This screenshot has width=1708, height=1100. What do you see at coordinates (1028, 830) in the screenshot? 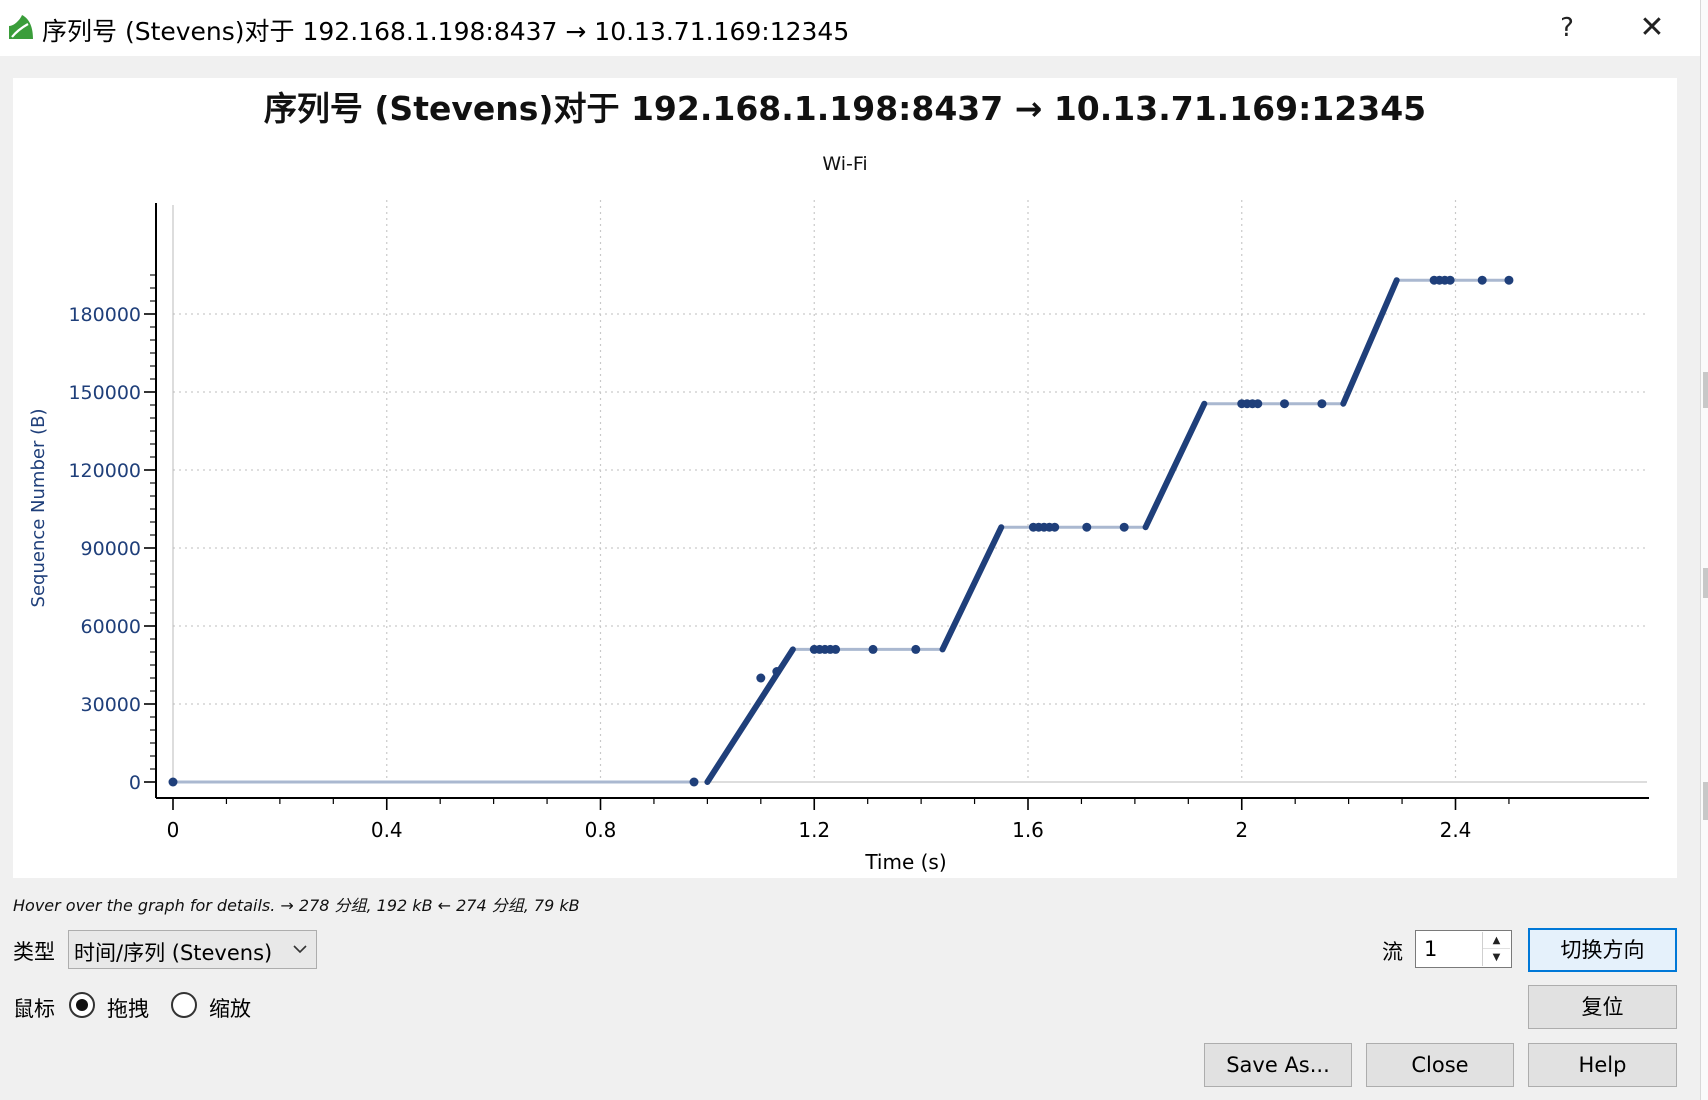
I see `x-tick-label: 1.6` at bounding box center [1028, 830].